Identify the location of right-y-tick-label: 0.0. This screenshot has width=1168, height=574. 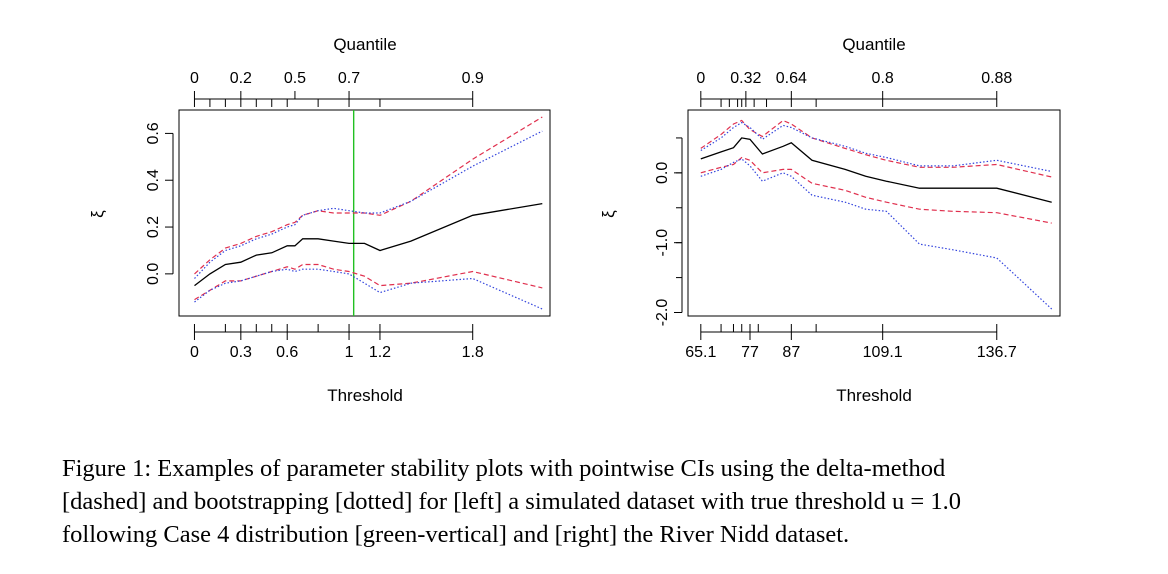
(662, 173).